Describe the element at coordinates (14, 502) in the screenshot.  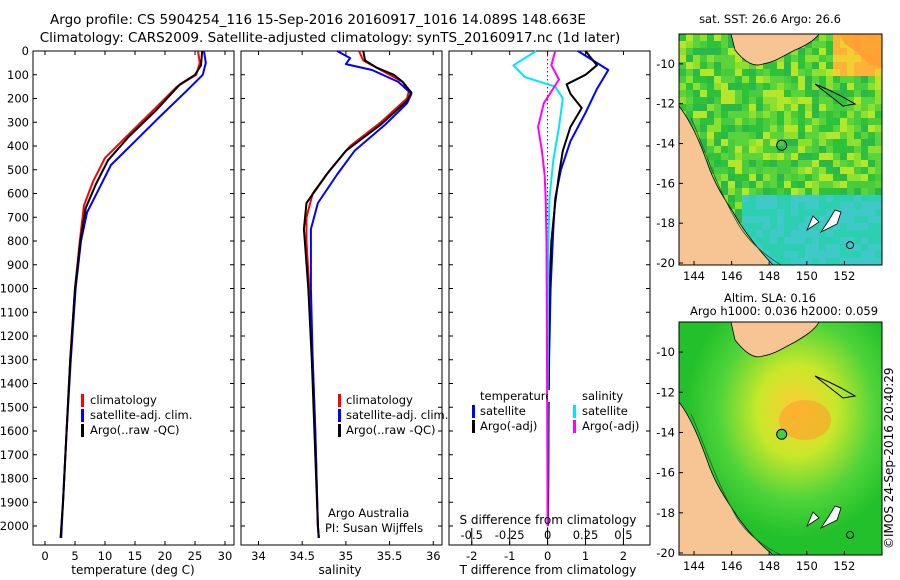
I see `pressure-tick-label: 1900` at that location.